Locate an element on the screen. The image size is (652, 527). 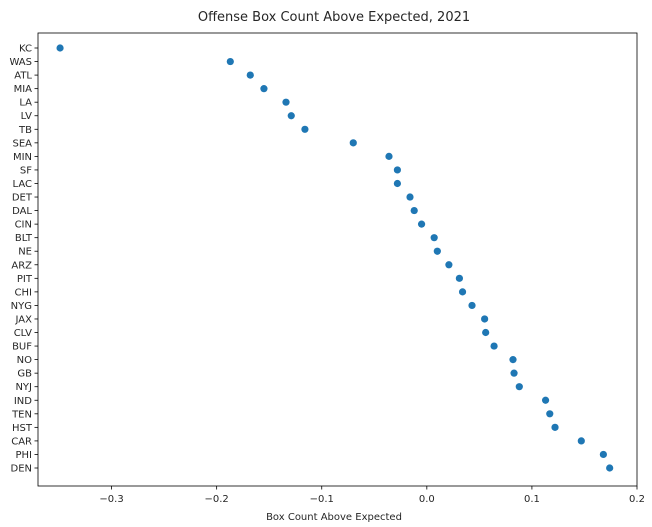
y-tick-label: TEN is located at coordinates (21, 414).